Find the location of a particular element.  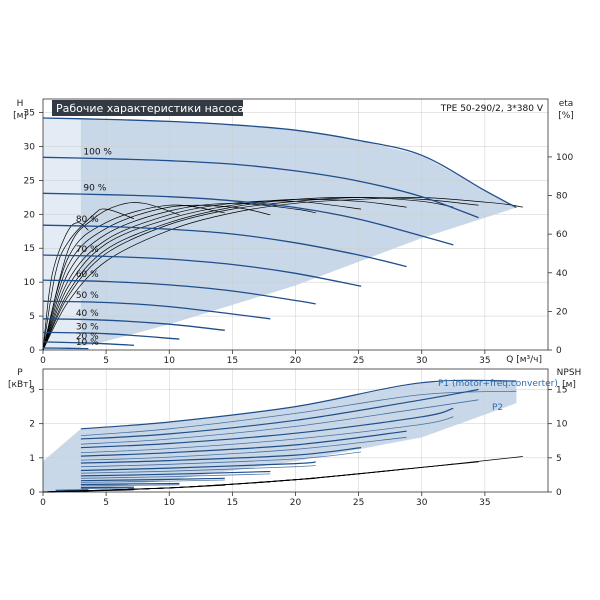

power-flow-tick-label-7: 35 is located at coordinates (484, 503).